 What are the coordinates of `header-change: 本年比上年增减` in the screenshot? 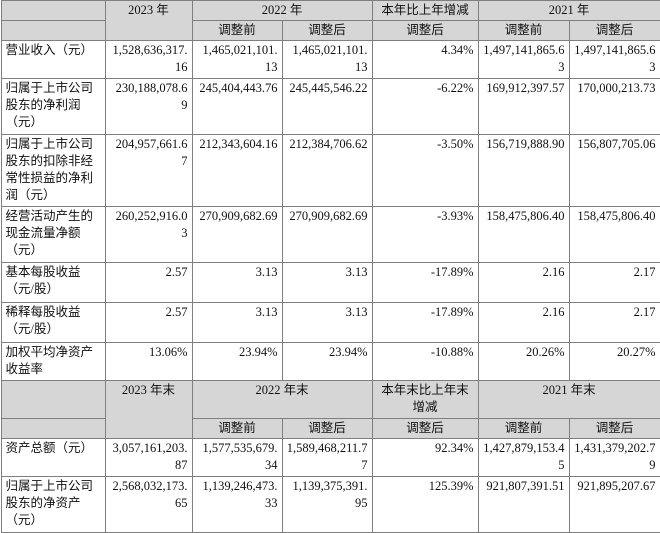 It's located at (425, 11).